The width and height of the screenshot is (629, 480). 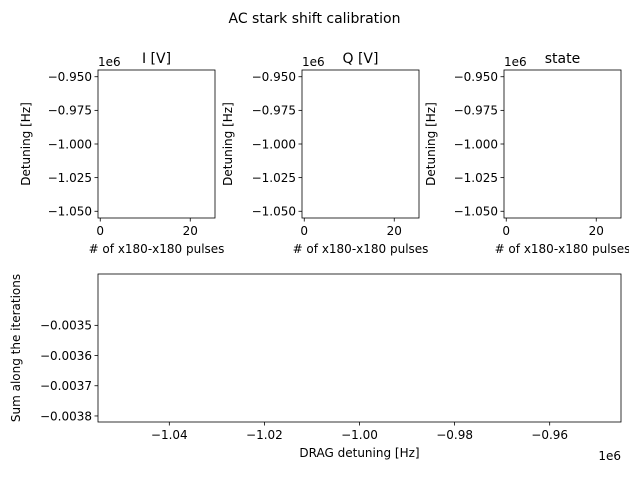 I want to click on chart-3-xtick-label: 0, so click(x=506, y=231).